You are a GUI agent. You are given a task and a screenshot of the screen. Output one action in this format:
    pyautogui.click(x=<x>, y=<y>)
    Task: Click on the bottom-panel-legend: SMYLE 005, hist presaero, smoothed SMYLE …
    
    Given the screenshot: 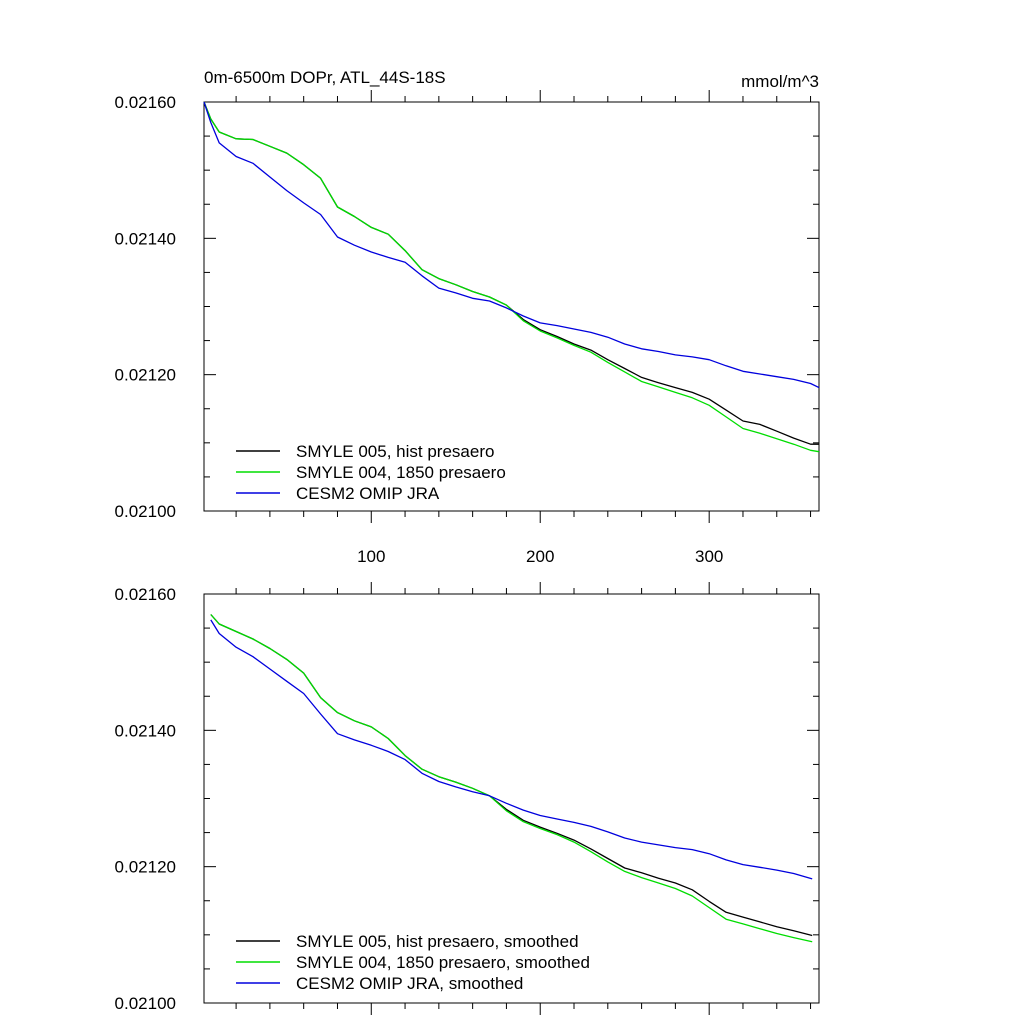 What is the action you would take?
    pyautogui.click(x=413, y=962)
    